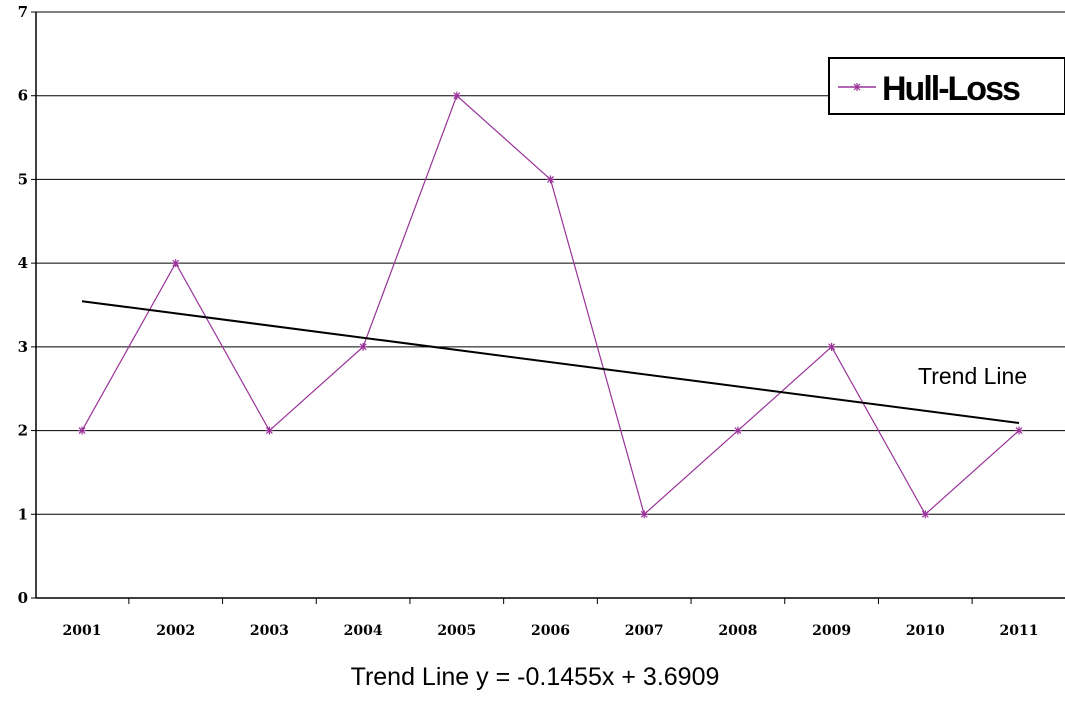 The height and width of the screenshot is (702, 1065). Describe the element at coordinates (23, 305) in the screenshot. I see `y-tick-labels: 0 1 2 3 4 5 6 7` at that location.